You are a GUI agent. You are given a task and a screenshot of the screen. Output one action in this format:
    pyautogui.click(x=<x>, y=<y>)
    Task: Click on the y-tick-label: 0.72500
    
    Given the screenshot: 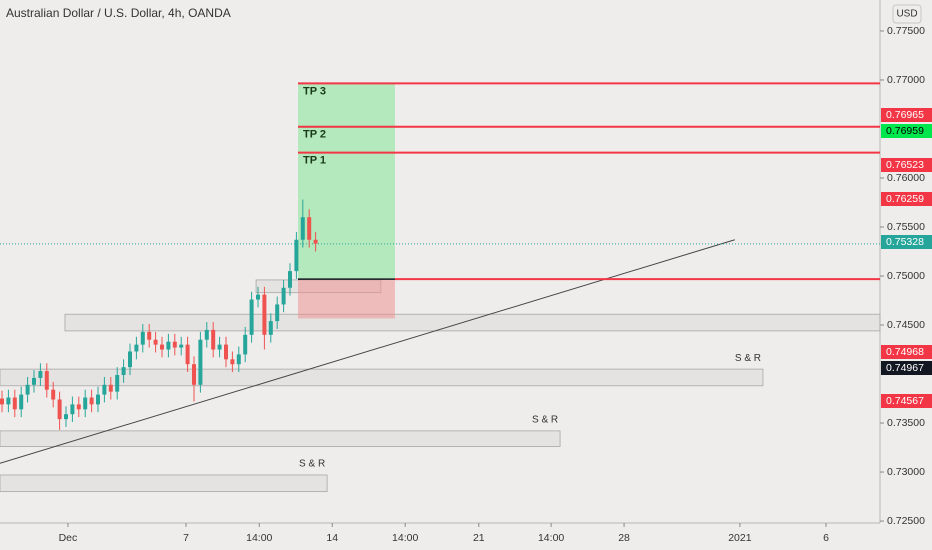 What is the action you would take?
    pyautogui.click(x=906, y=521)
    